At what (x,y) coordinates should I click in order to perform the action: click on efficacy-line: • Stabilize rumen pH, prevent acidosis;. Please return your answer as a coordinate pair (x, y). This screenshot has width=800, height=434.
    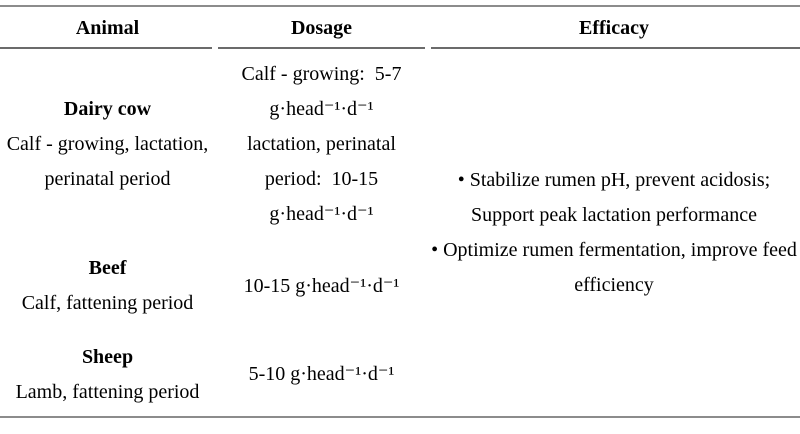
    Looking at the image, I should click on (614, 179).